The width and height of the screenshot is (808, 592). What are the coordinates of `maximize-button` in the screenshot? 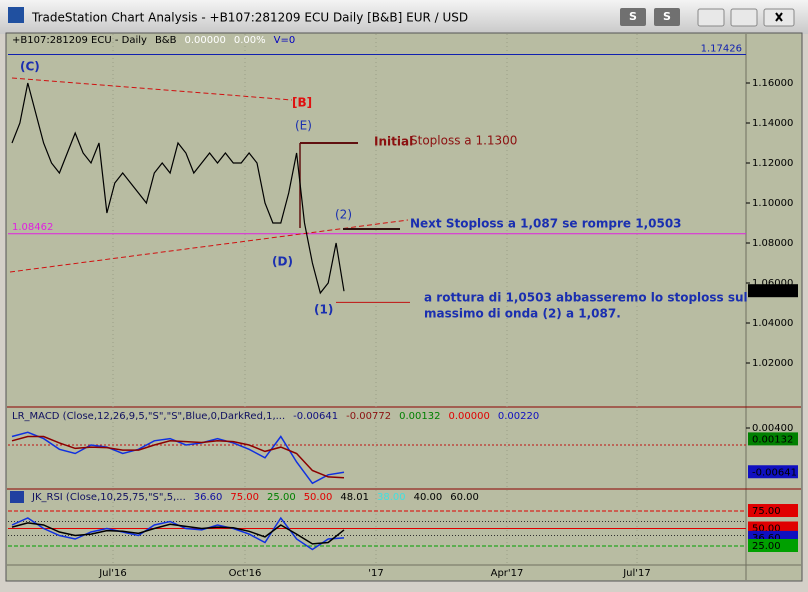 It's located at (744, 17).